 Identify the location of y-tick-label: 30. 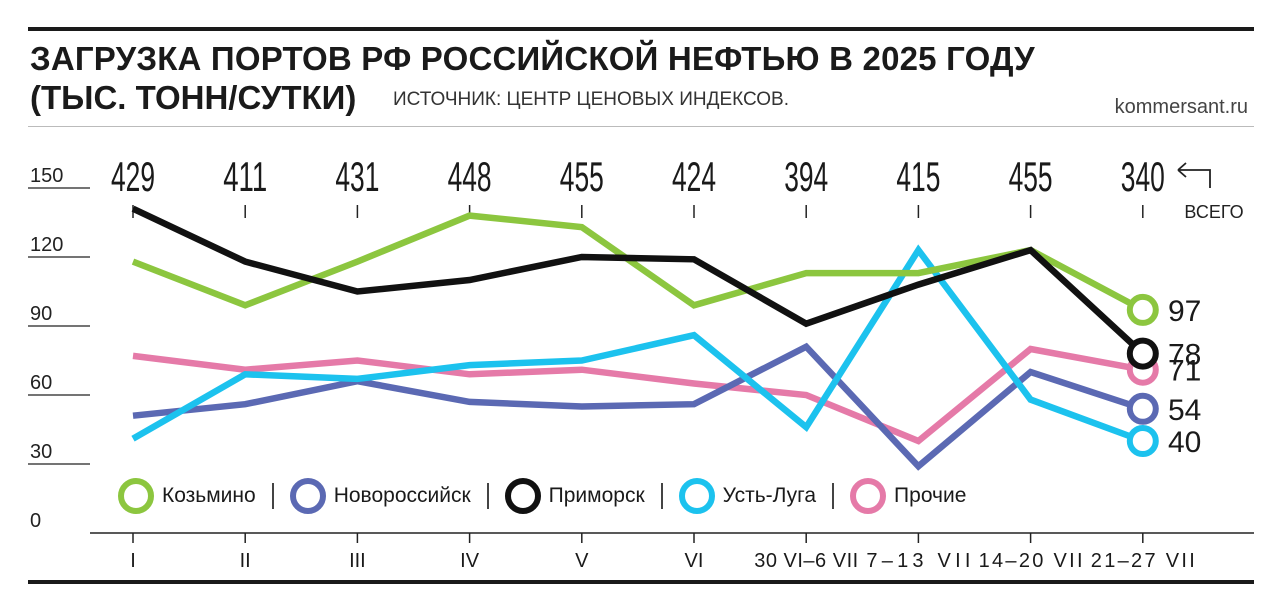
(41, 452).